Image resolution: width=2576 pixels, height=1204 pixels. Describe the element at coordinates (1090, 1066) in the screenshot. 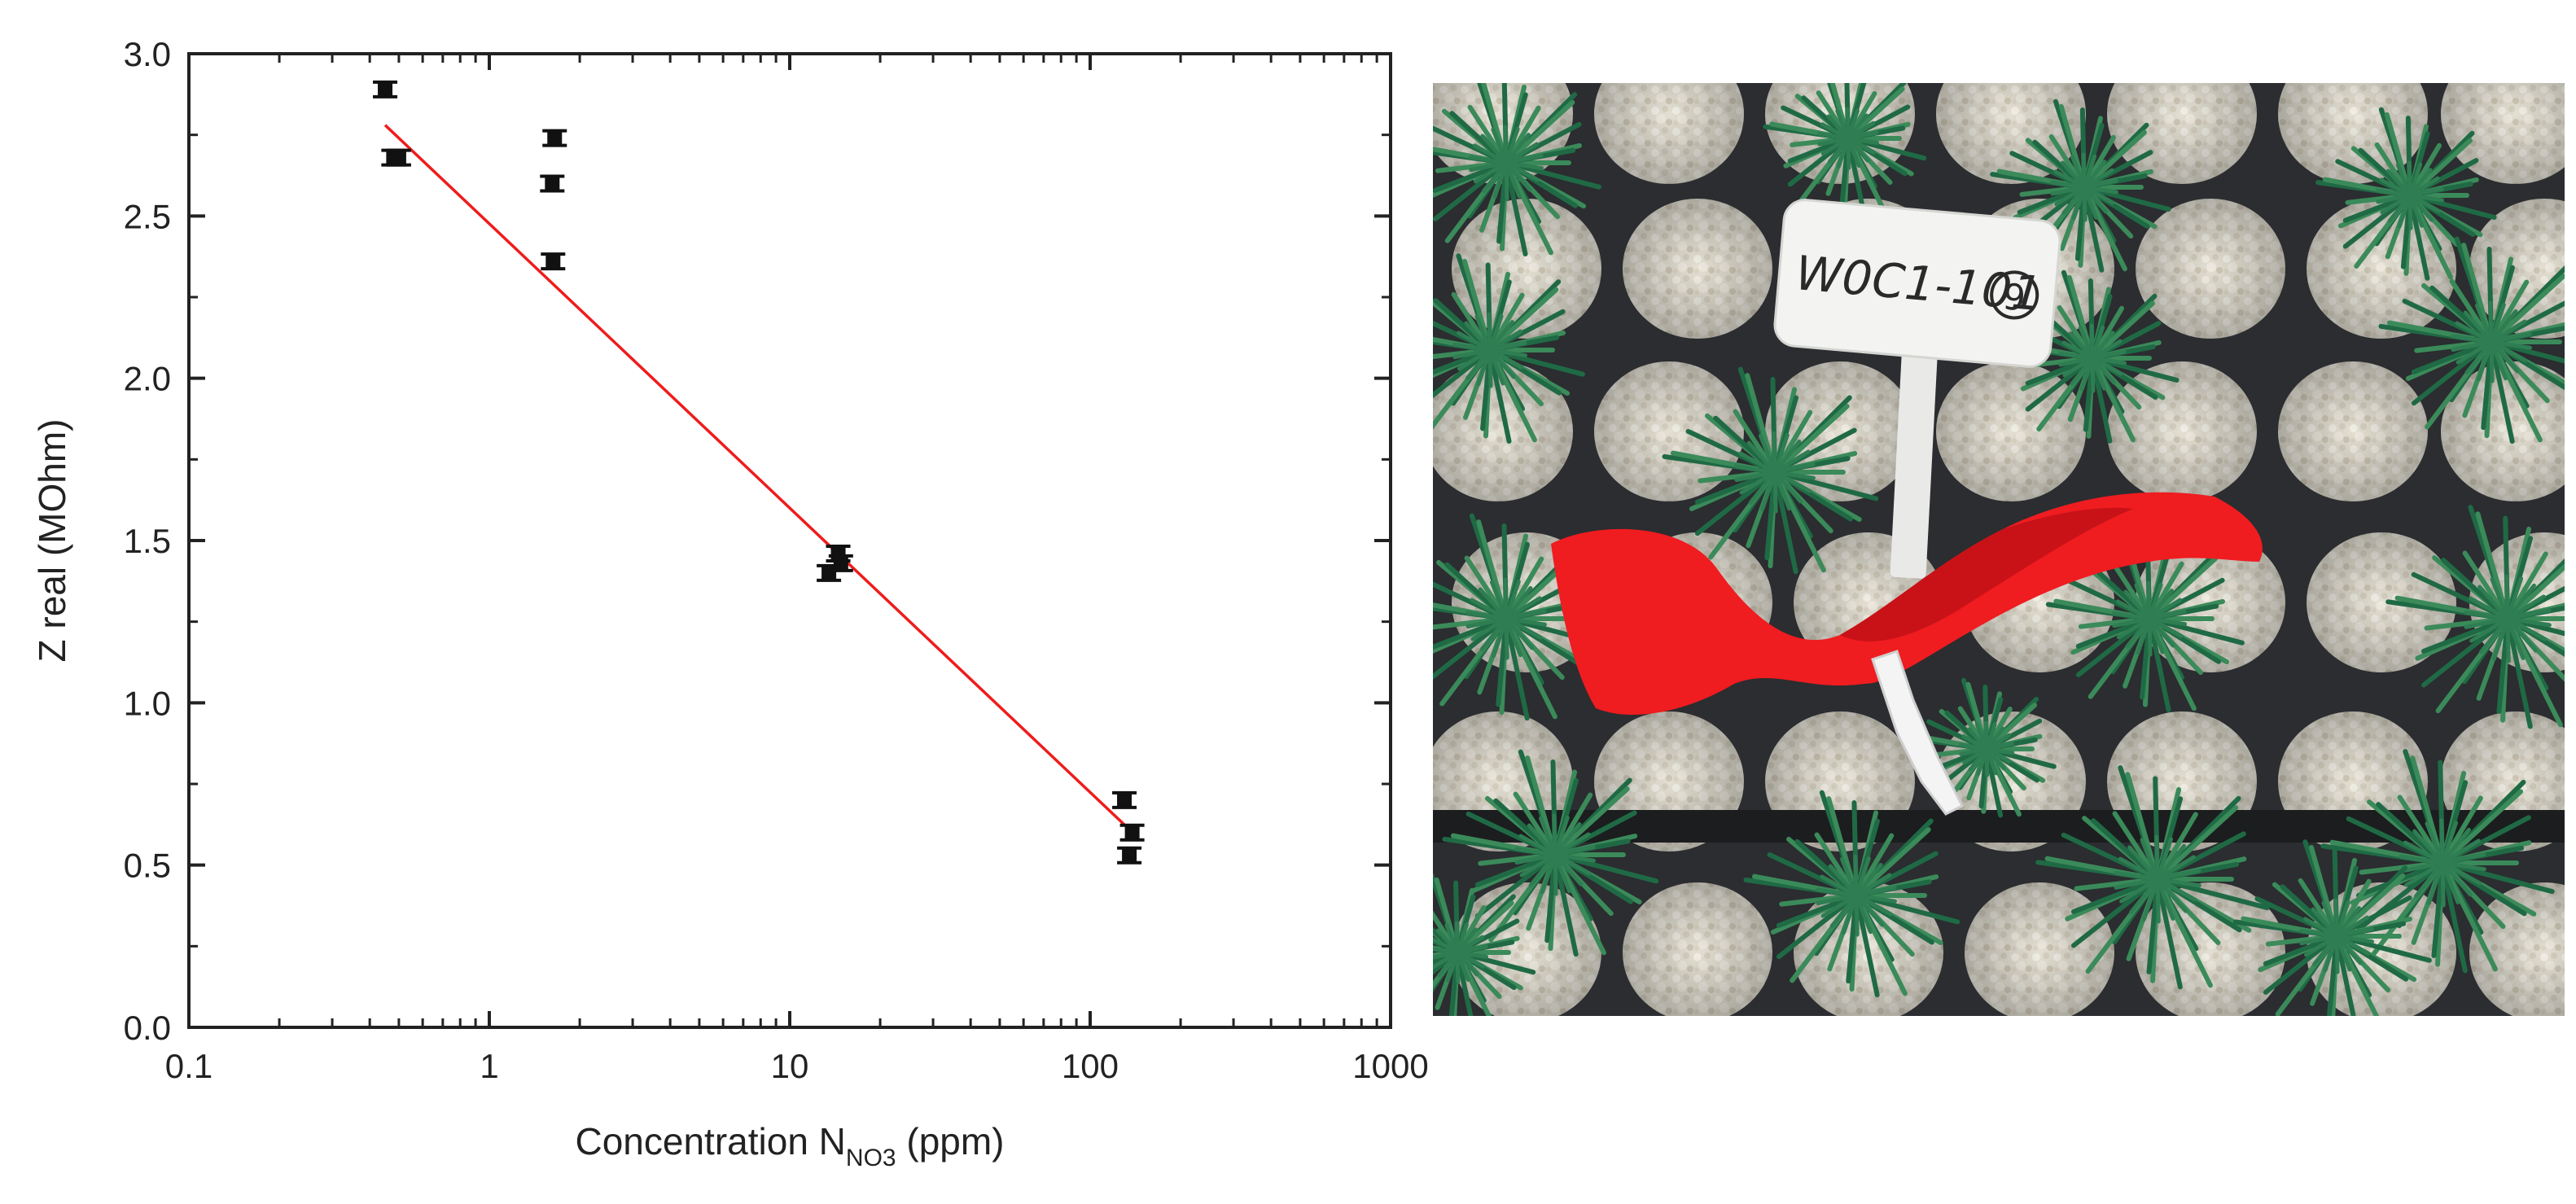

I see `x-tick-label: 100` at that location.